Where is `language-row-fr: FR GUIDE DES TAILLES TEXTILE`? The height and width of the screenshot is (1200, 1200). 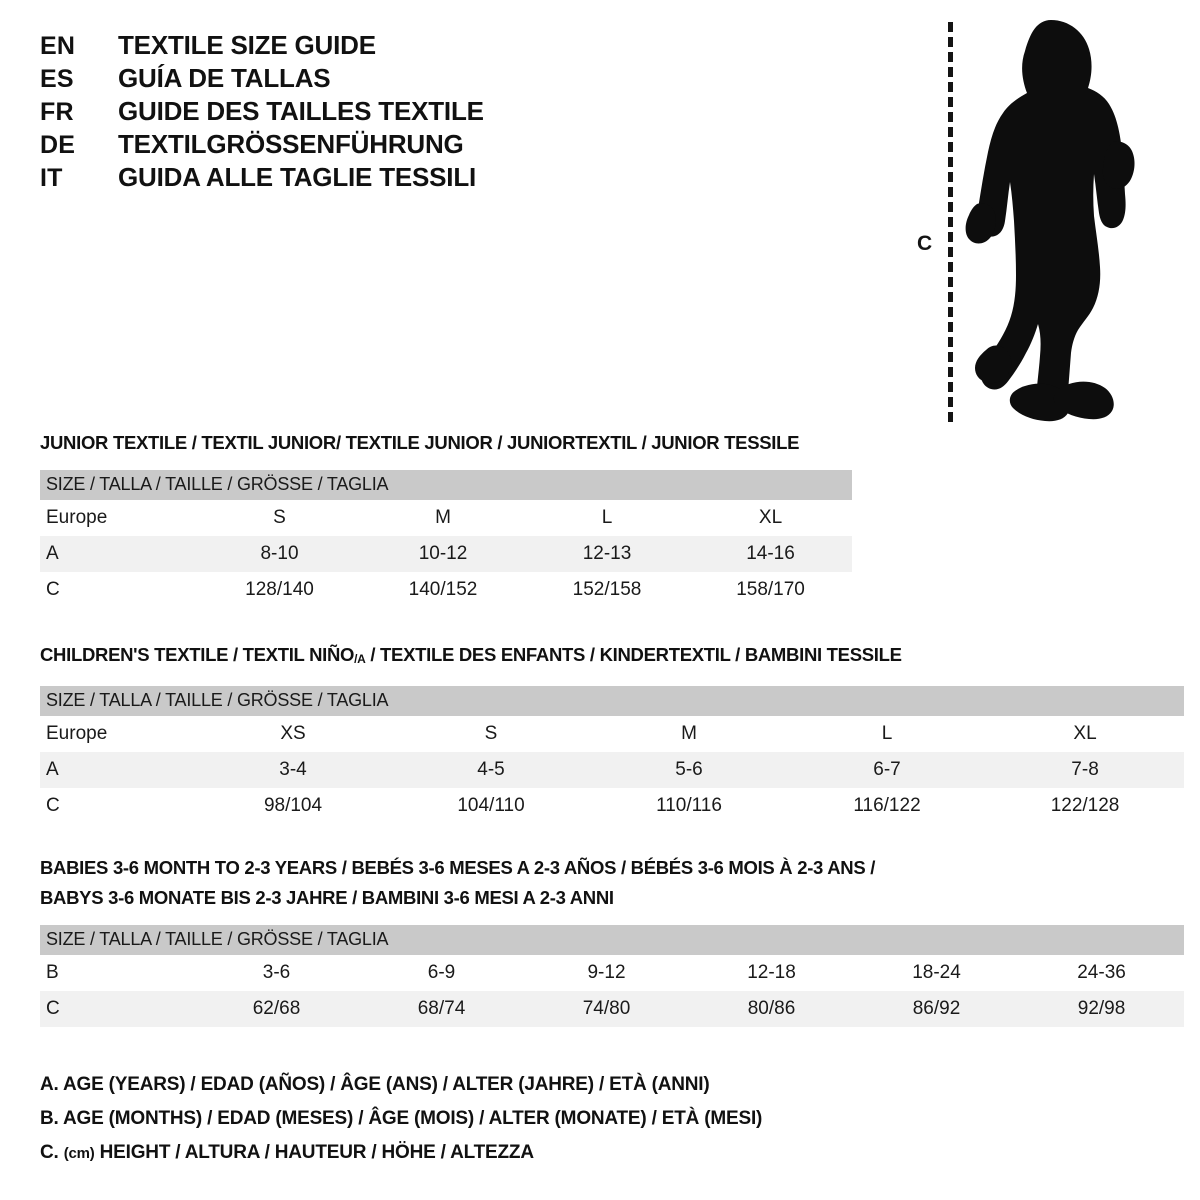 language-row-fr: FR GUIDE DES TAILLES TEXTILE is located at coordinates (300, 112).